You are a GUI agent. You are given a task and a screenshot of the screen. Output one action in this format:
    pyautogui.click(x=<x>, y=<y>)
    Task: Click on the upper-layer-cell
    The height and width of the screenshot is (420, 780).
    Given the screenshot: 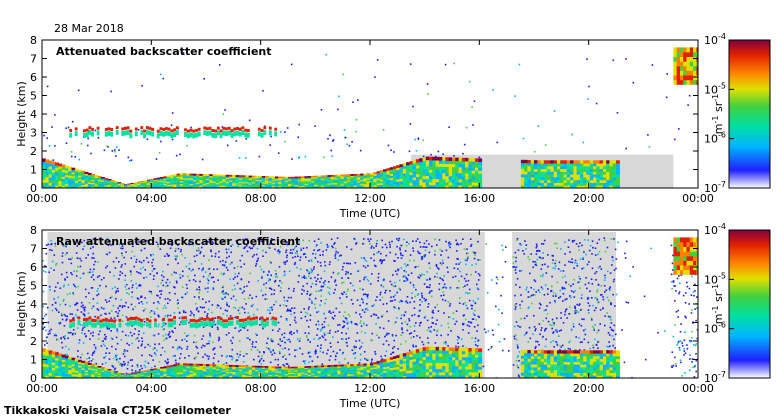 What is the action you would take?
    pyautogui.click(x=682, y=59)
    